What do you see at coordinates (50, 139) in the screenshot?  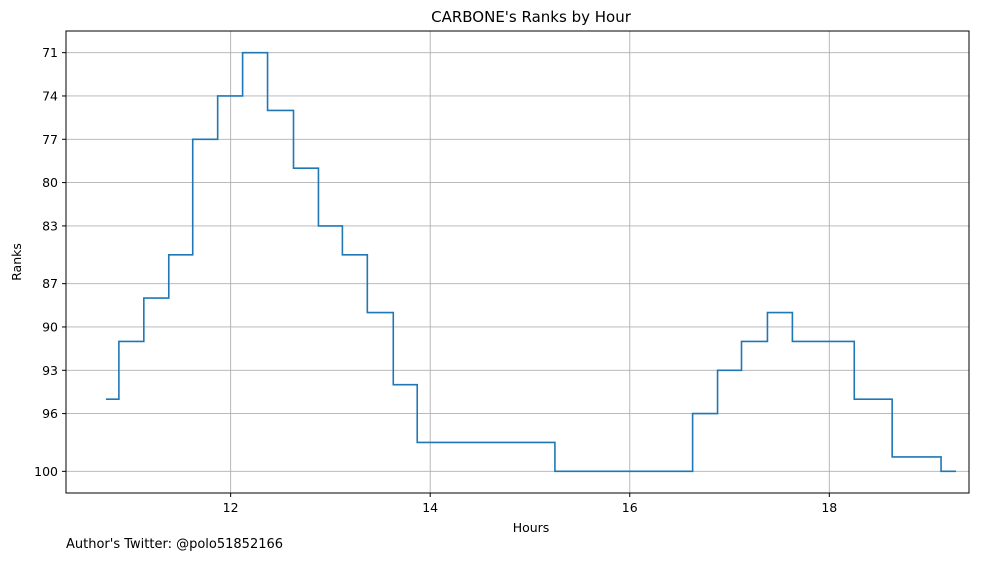 I see `y-tick-label: 77` at bounding box center [50, 139].